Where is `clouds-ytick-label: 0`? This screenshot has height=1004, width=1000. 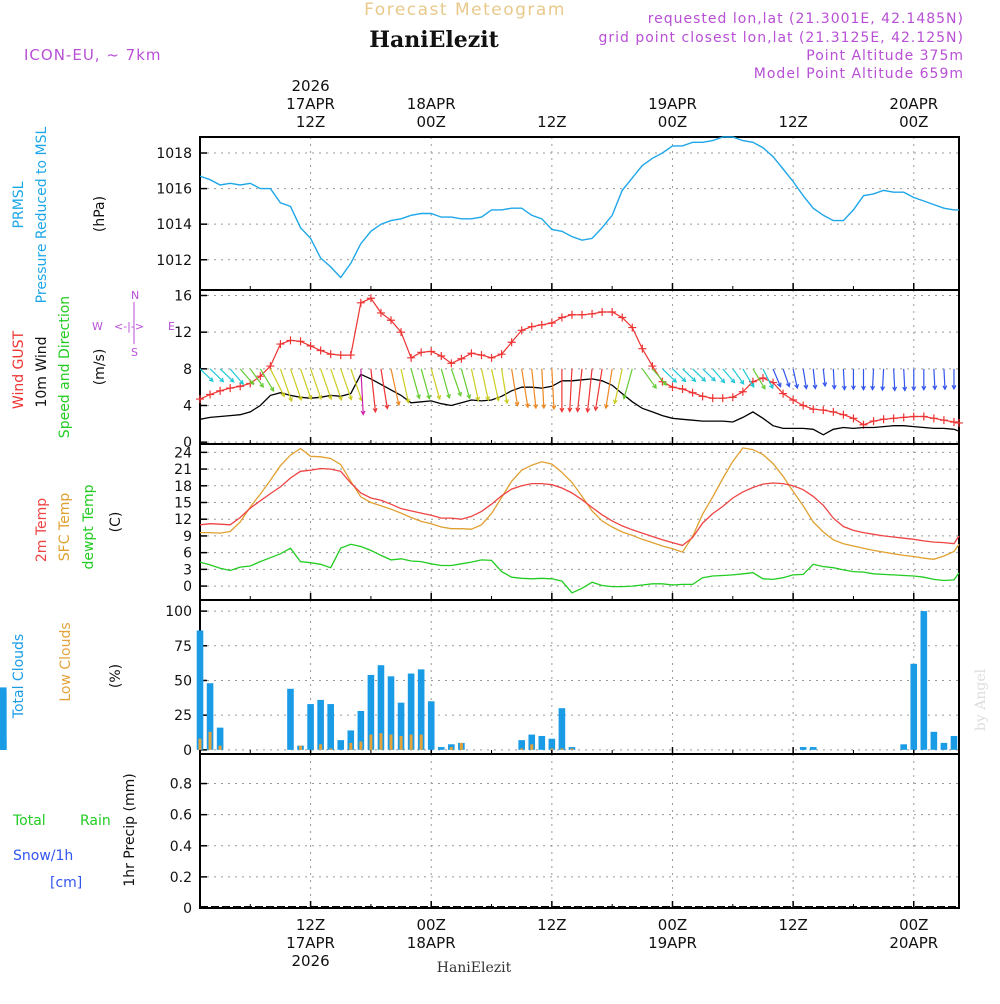
clouds-ytick-label: 0 is located at coordinates (187, 751).